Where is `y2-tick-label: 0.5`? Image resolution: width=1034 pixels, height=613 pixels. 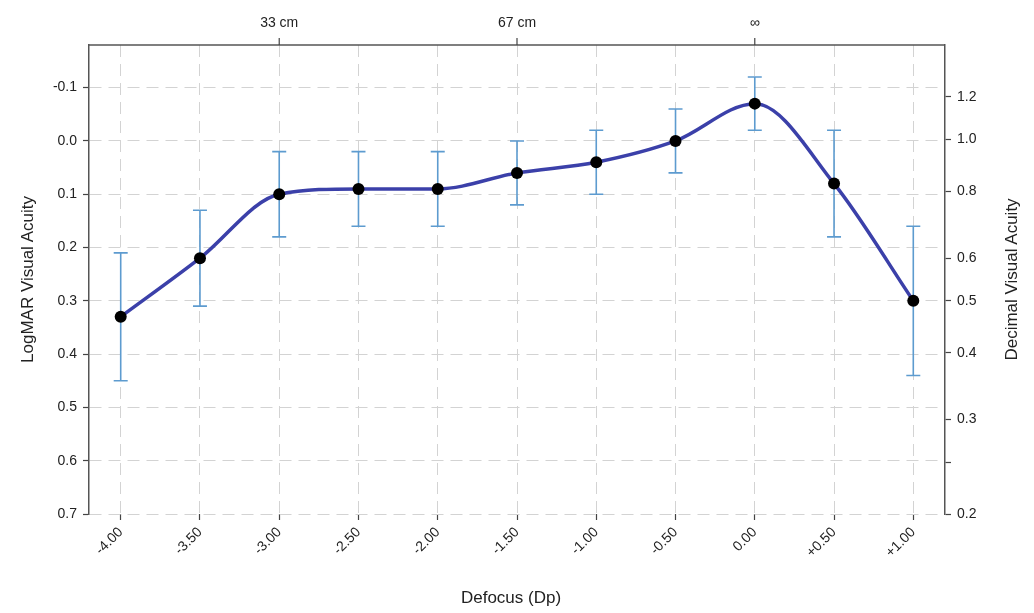 y2-tick-label: 0.5 is located at coordinates (967, 299).